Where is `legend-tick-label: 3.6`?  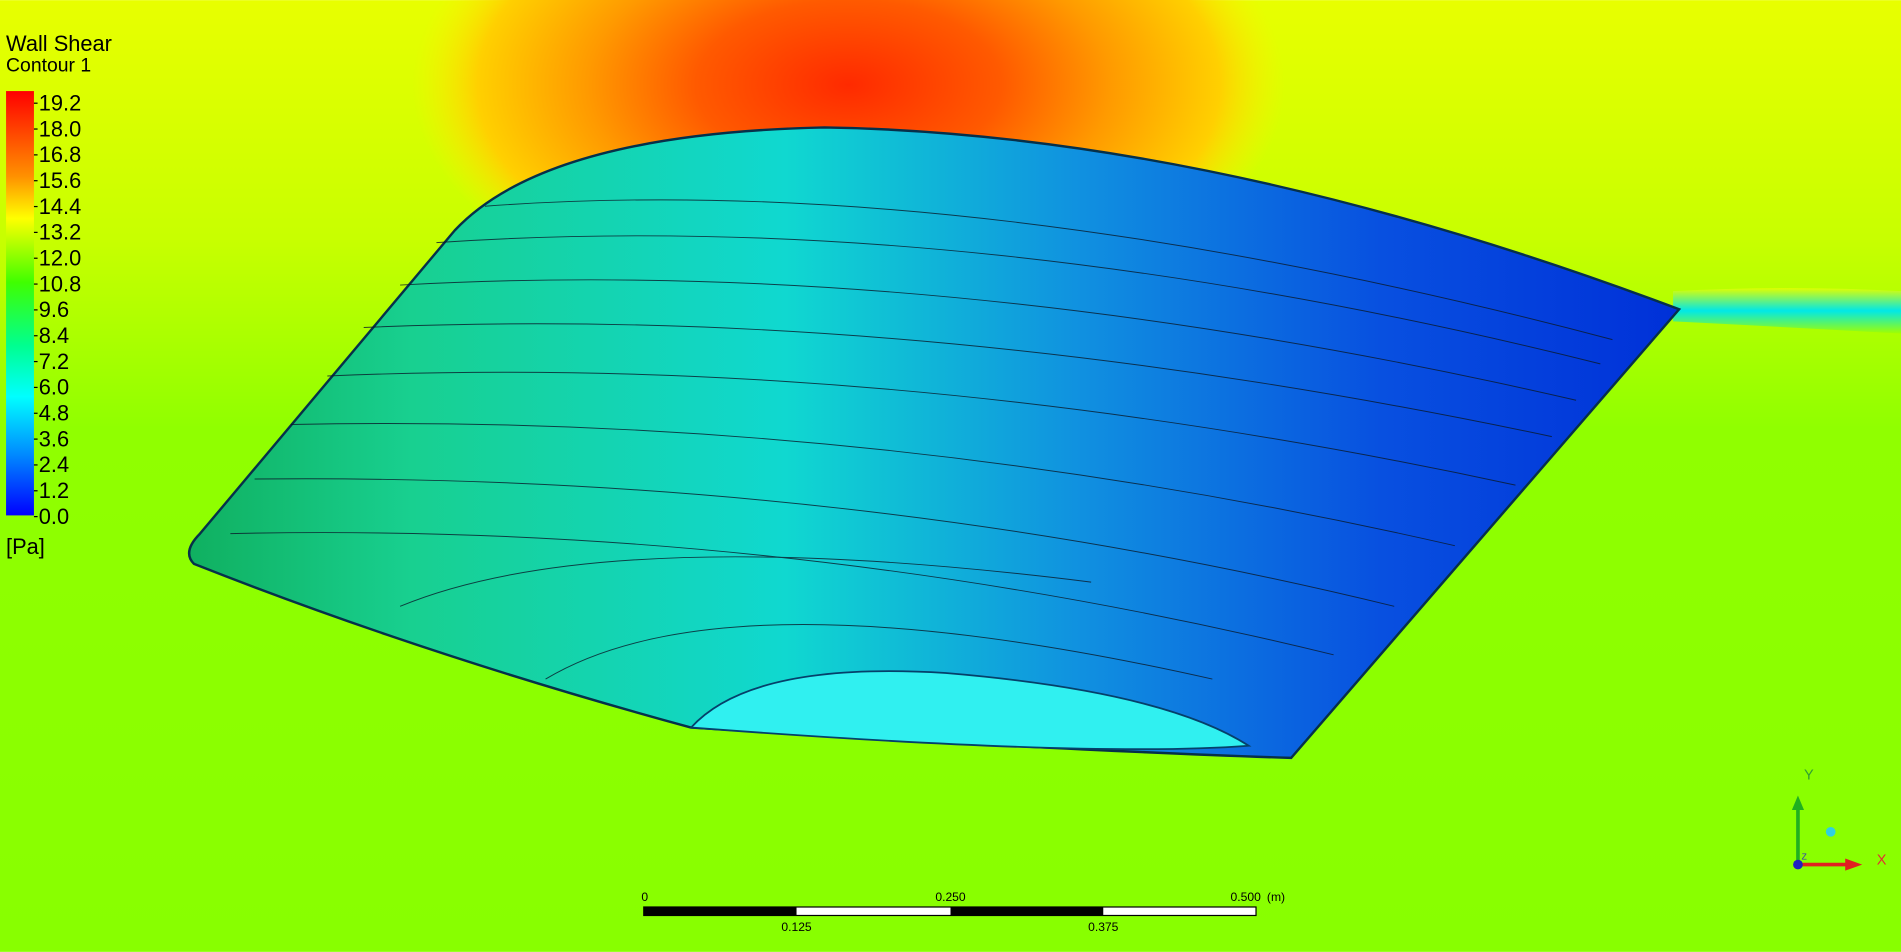
legend-tick-label: 3.6 is located at coordinates (54, 438).